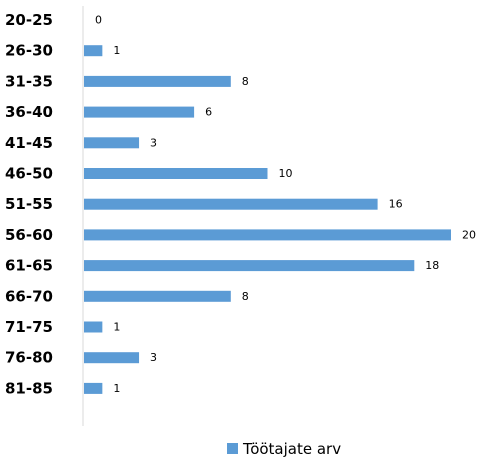 The image size is (481, 457). What do you see at coordinates (291, 448) in the screenshot?
I see `legend-label: Töötajate arv` at bounding box center [291, 448].